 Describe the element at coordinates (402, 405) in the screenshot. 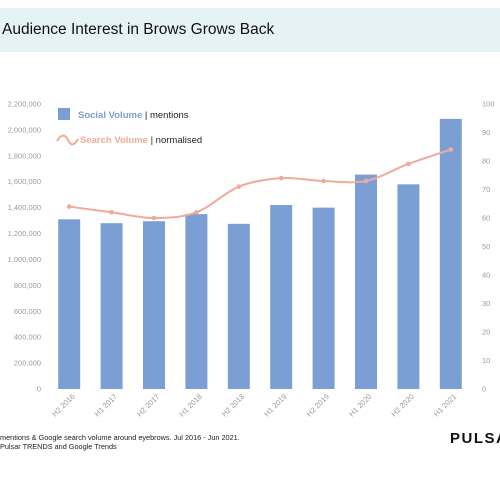

I see `x-tick-label: H2 2020` at that location.